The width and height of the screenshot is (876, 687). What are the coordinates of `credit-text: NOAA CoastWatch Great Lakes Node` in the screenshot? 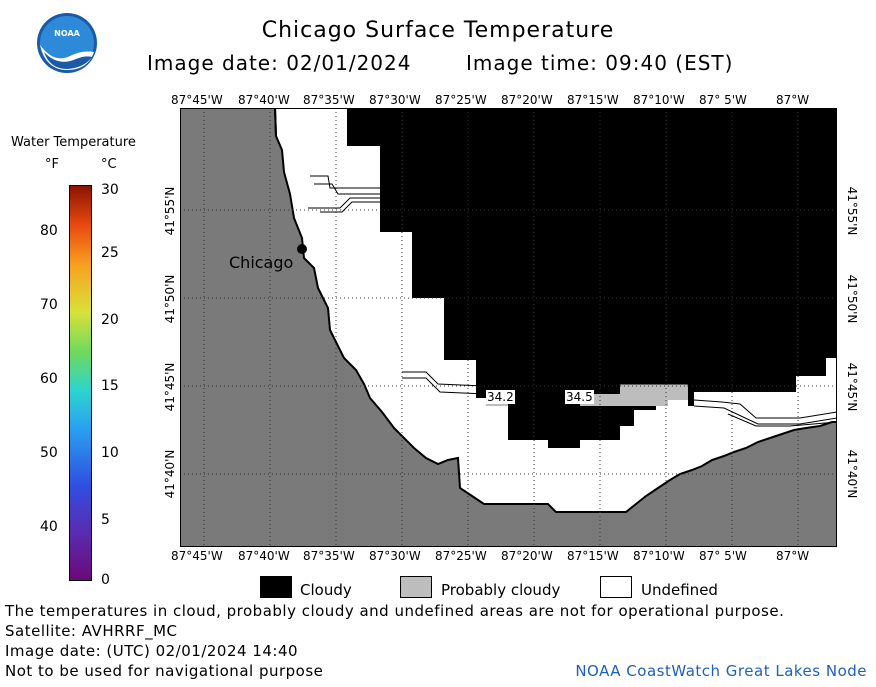 It's located at (721, 671).